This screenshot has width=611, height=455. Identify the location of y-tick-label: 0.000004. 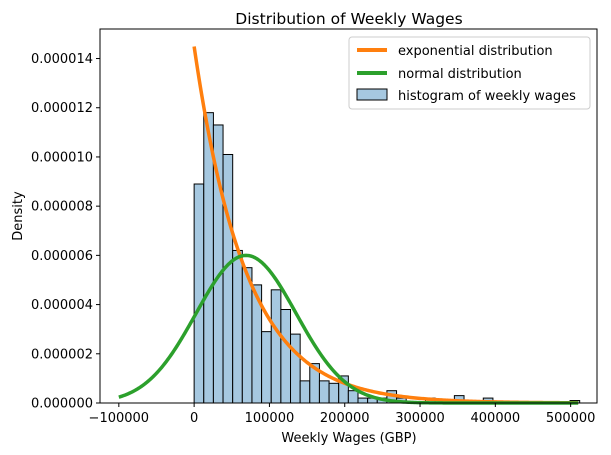
(62, 305).